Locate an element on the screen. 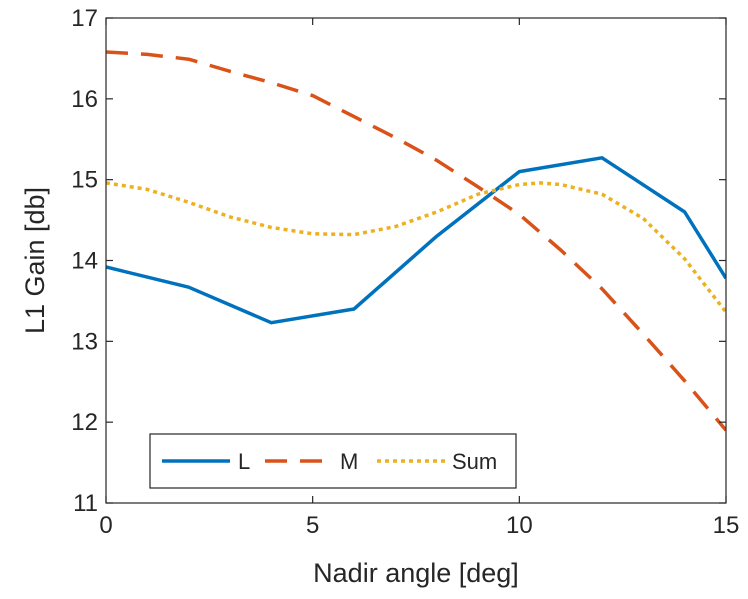 The width and height of the screenshot is (748, 599). x-tick-label-10: 10 is located at coordinates (519, 525).